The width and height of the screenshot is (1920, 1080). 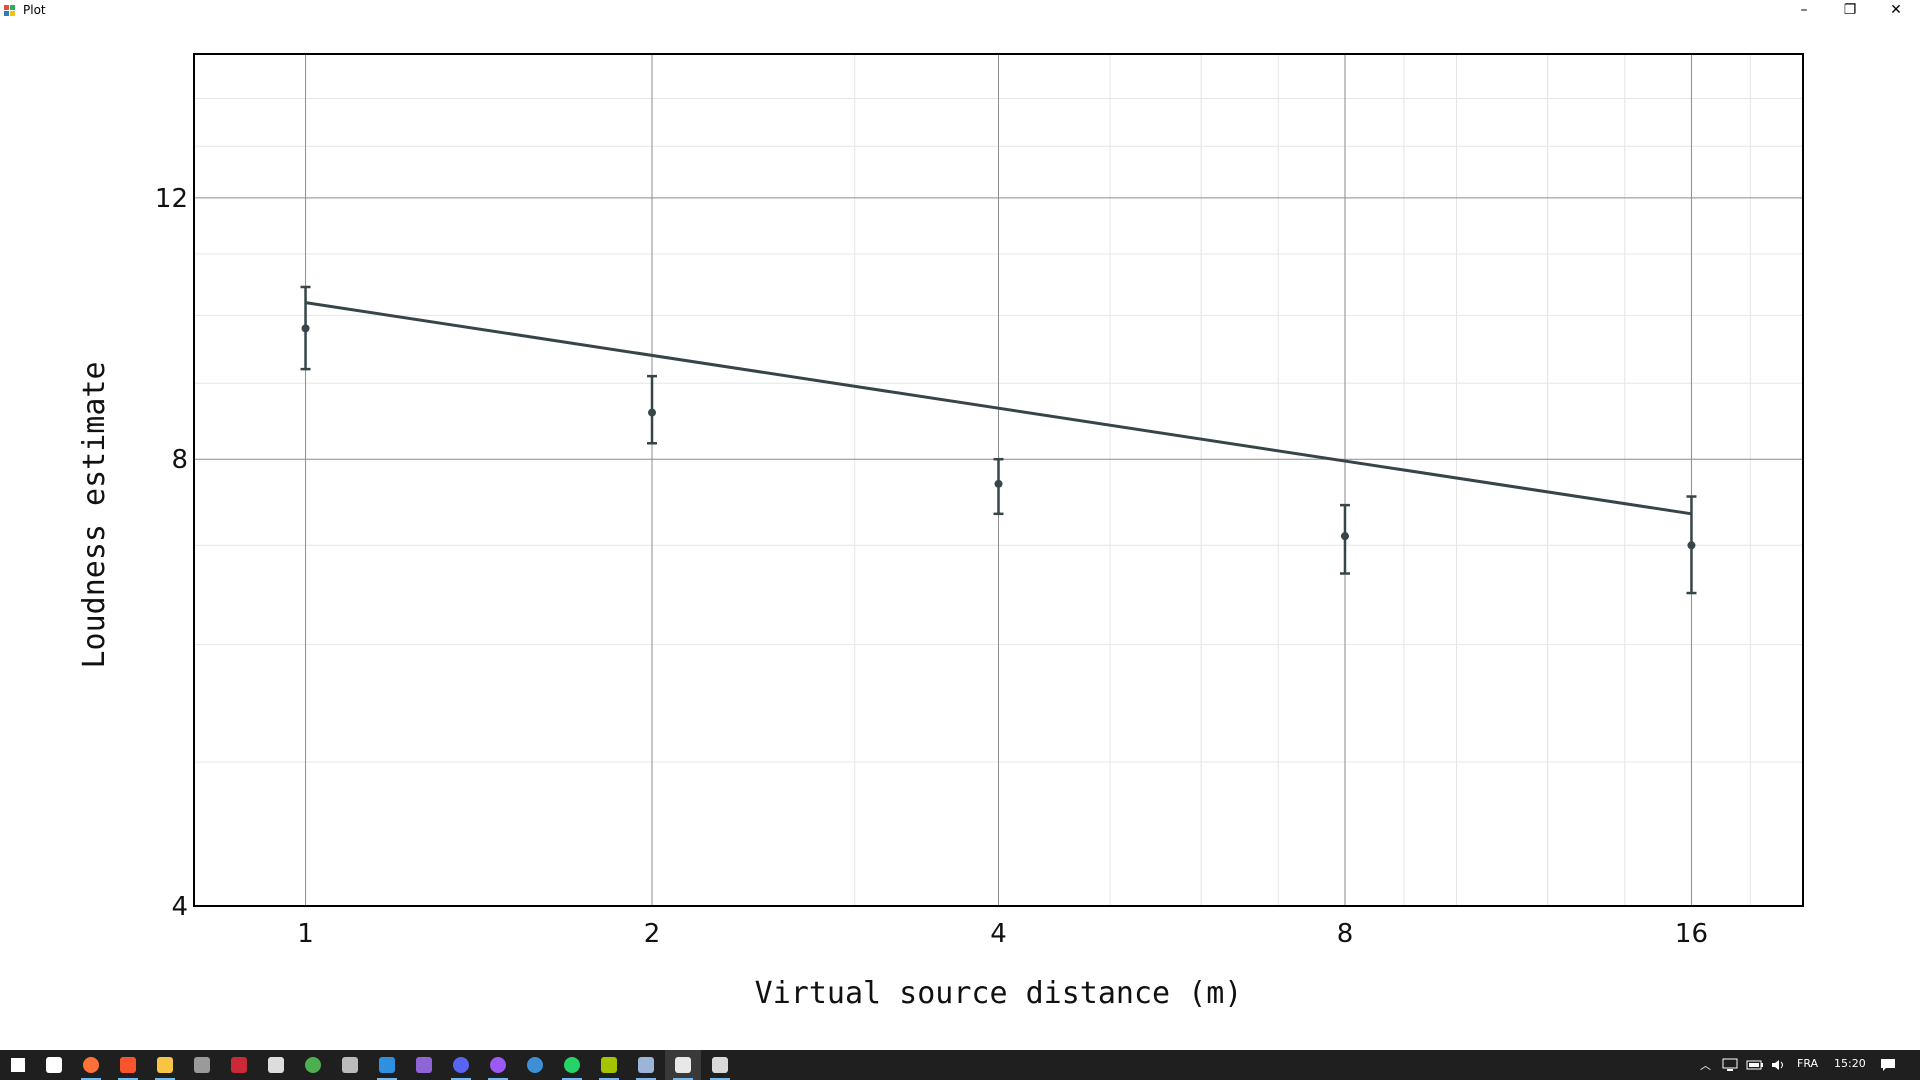 What do you see at coordinates (1850, 1063) in the screenshot?
I see `clock: 15:20` at bounding box center [1850, 1063].